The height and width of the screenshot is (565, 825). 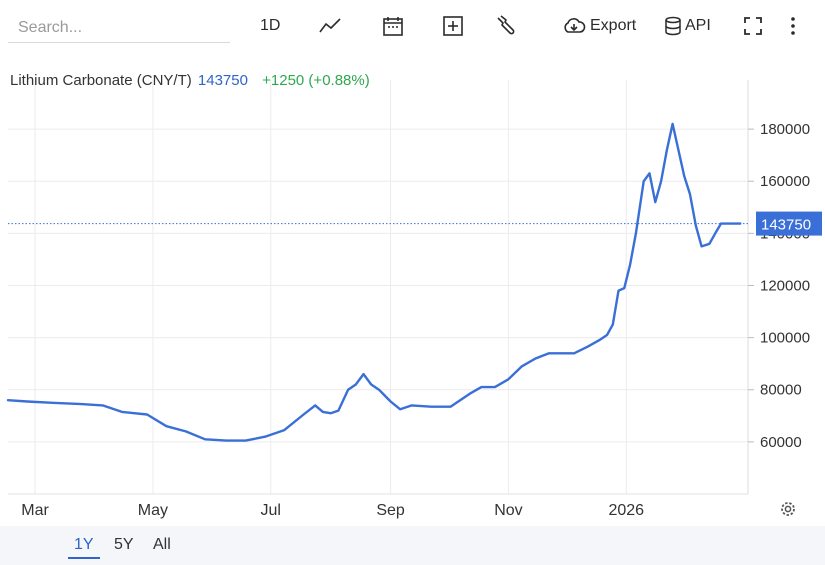 What do you see at coordinates (785, 129) in the screenshot?
I see `y-tick-label: 180000` at bounding box center [785, 129].